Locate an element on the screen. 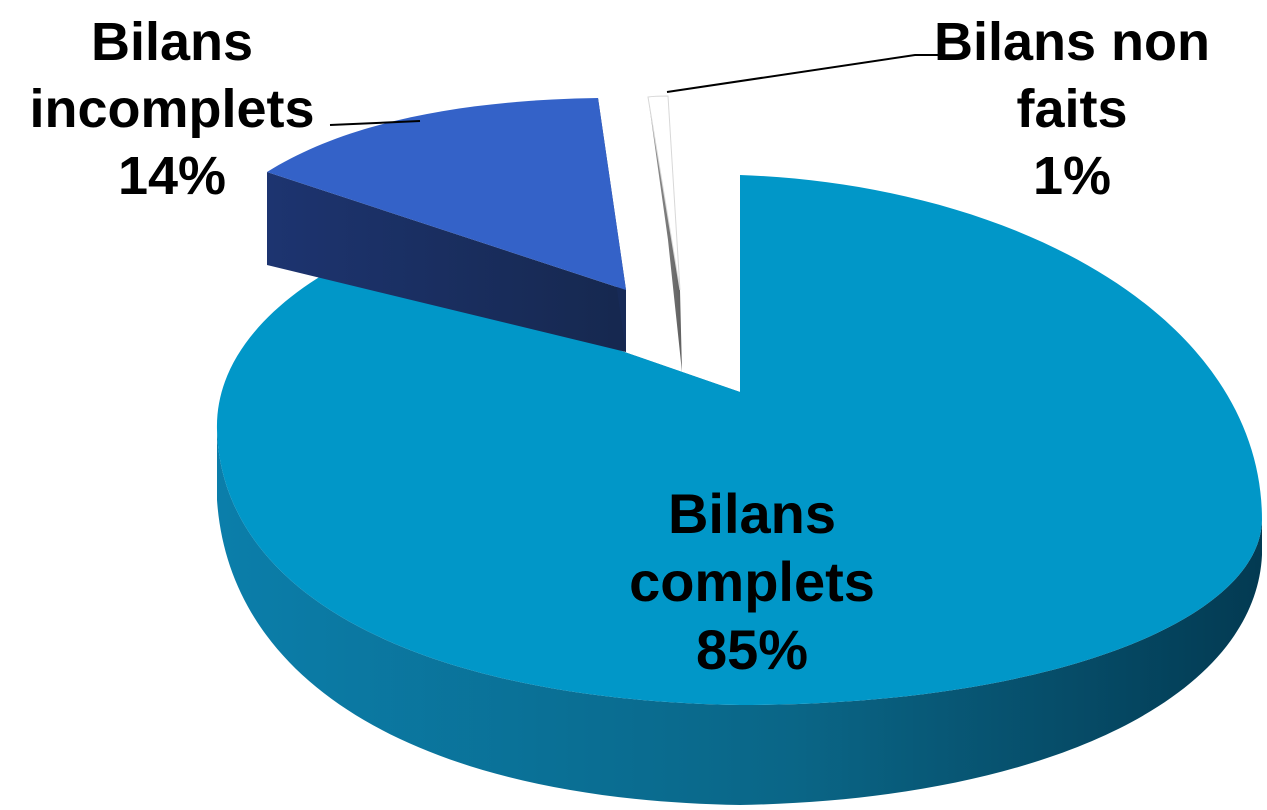  data-label-incomplets: Bilans incomplets 14% is located at coordinates (171, 109).